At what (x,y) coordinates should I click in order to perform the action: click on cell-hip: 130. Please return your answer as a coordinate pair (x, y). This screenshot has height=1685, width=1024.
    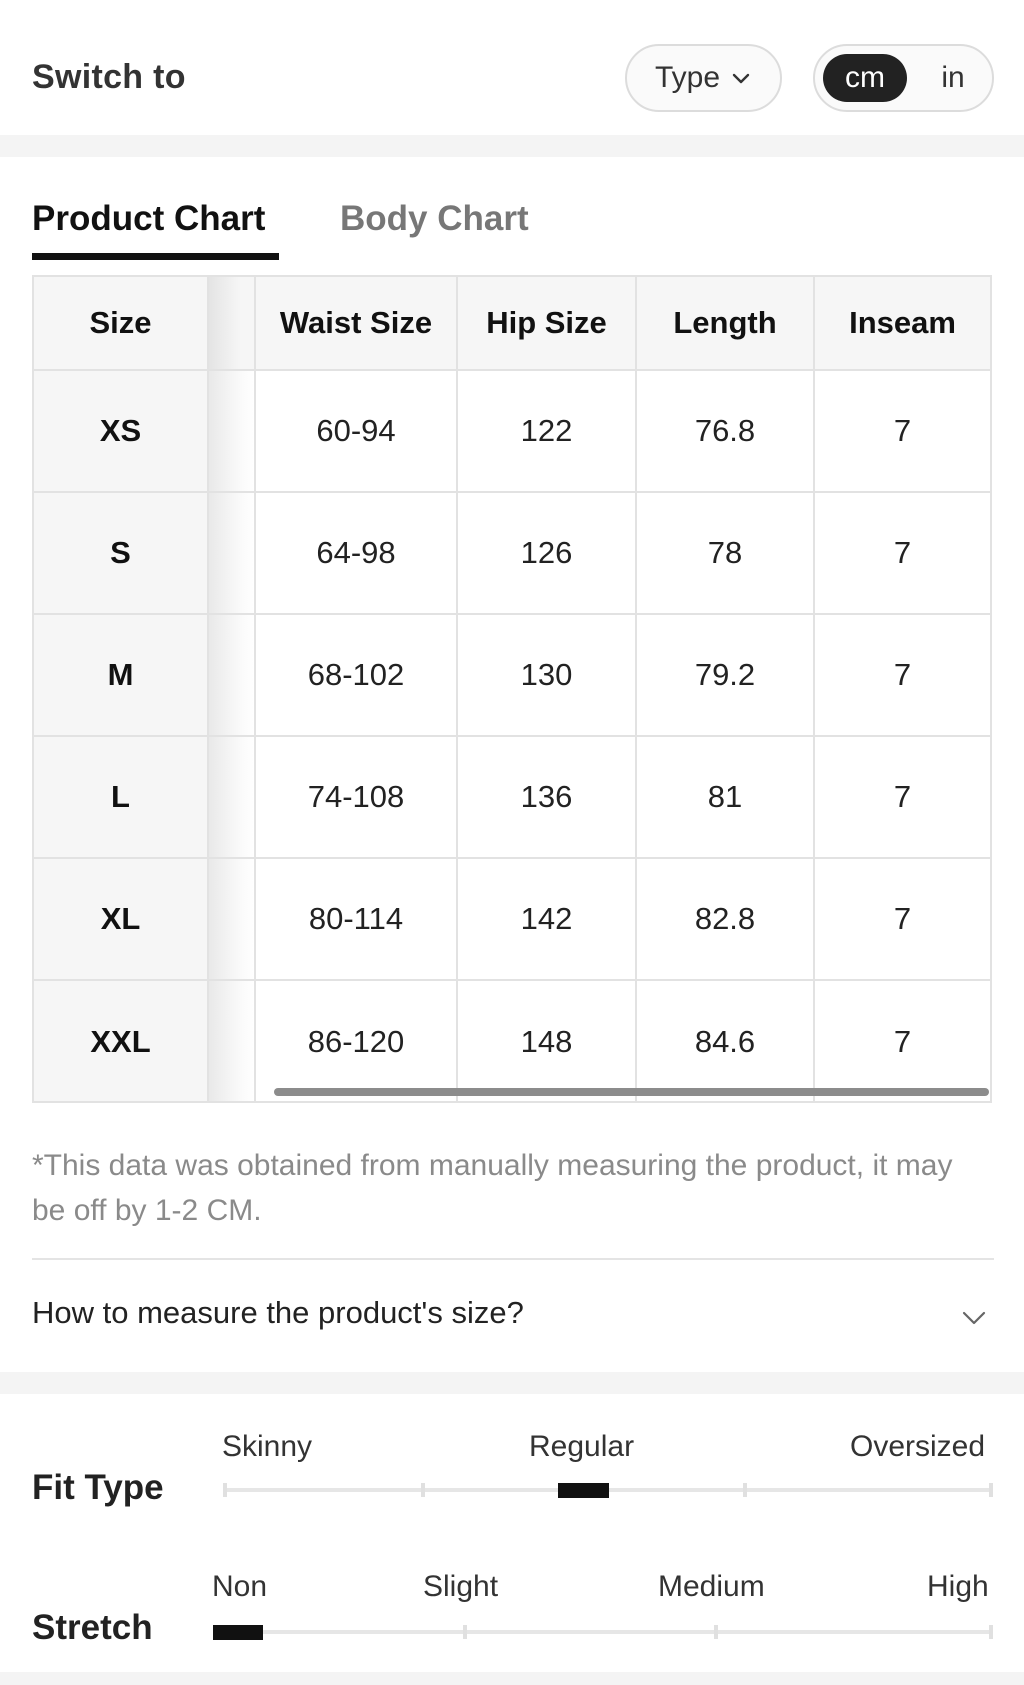
    Looking at the image, I should click on (547, 675).